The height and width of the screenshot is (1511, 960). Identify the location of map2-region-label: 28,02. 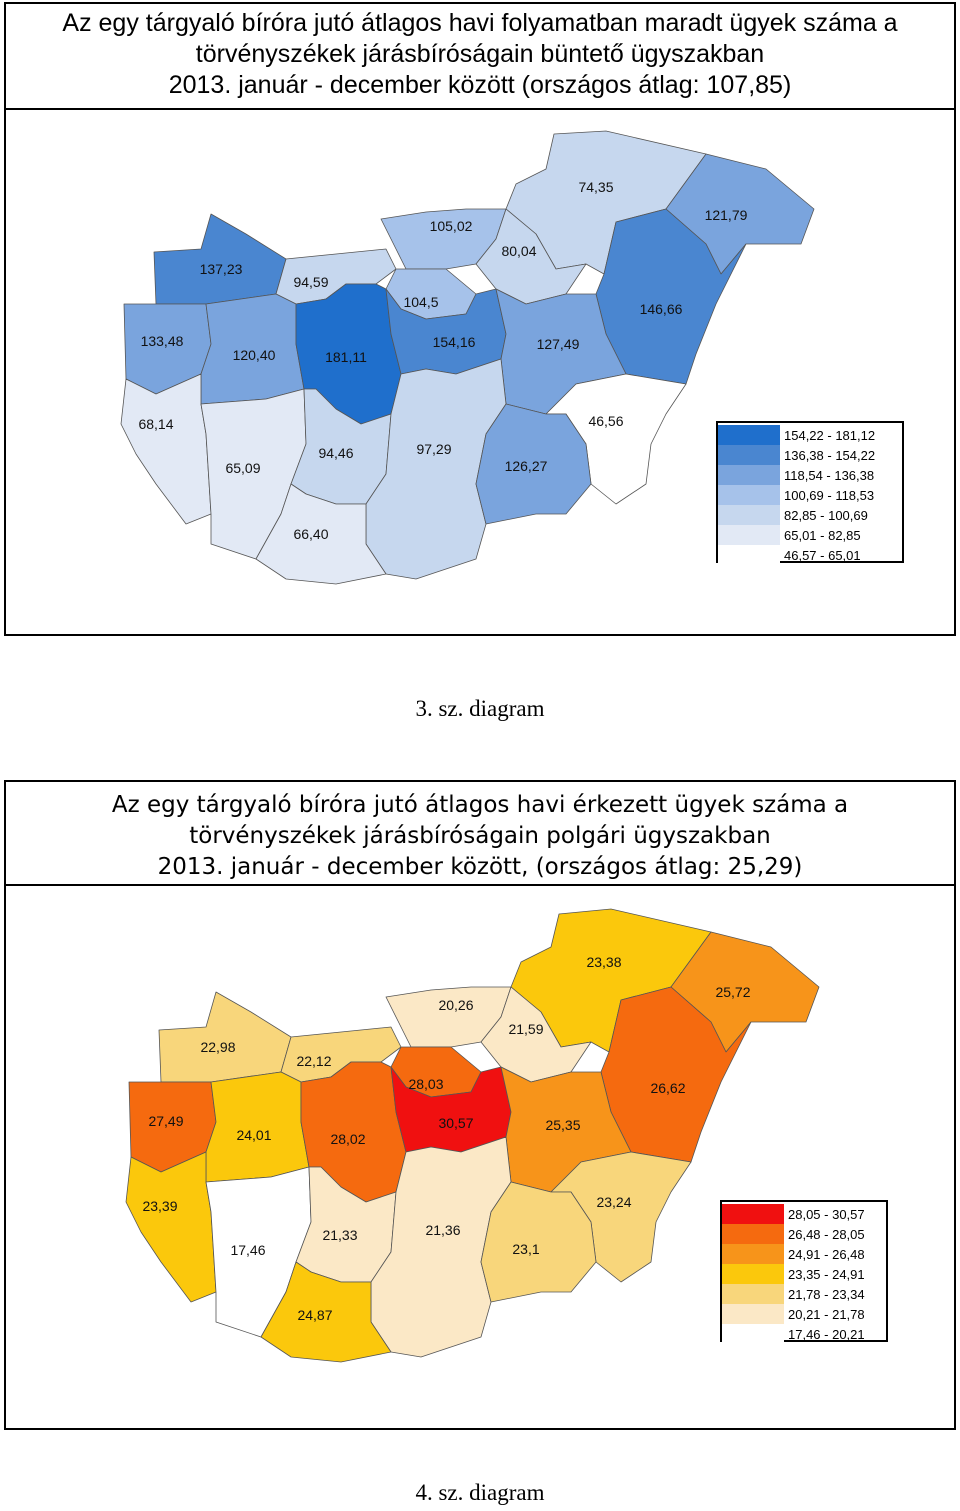
(347, 1139).